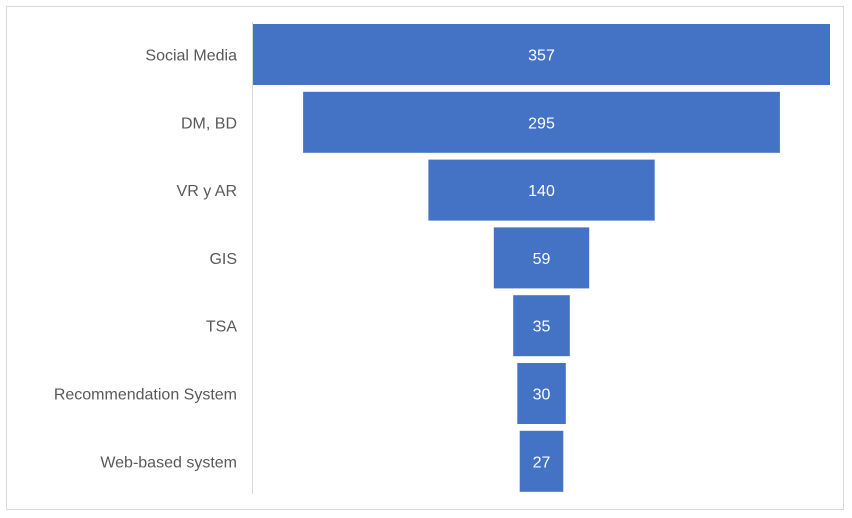 The image size is (852, 518). I want to click on data-label-2: 140, so click(541, 191).